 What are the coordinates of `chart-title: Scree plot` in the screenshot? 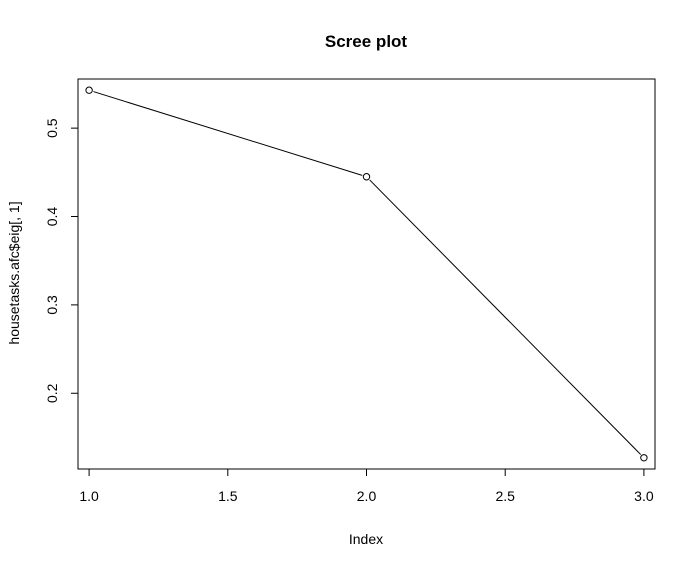 It's located at (366, 41).